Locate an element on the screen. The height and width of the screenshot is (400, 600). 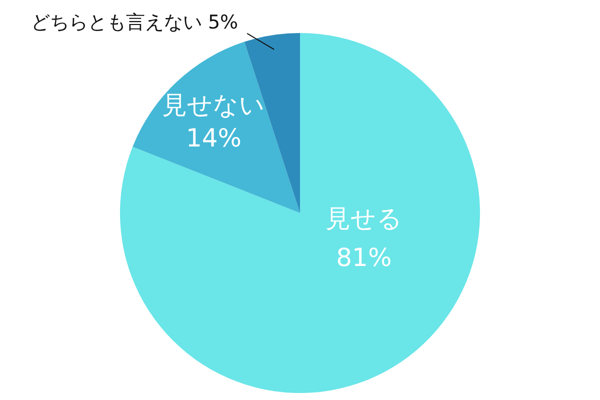
pie-slice is located at coordinates (216, 127).